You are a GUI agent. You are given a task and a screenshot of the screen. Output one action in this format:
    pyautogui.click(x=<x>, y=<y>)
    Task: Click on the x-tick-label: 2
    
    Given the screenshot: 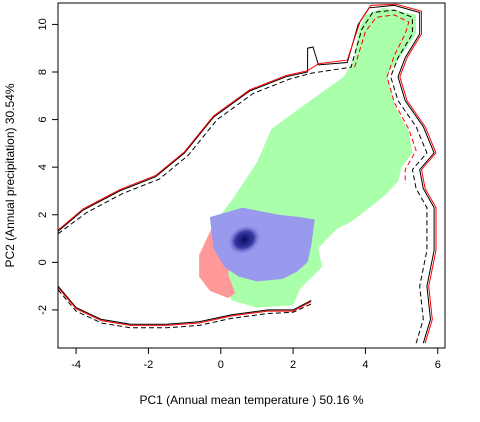 What is the action you would take?
    pyautogui.click(x=293, y=365)
    